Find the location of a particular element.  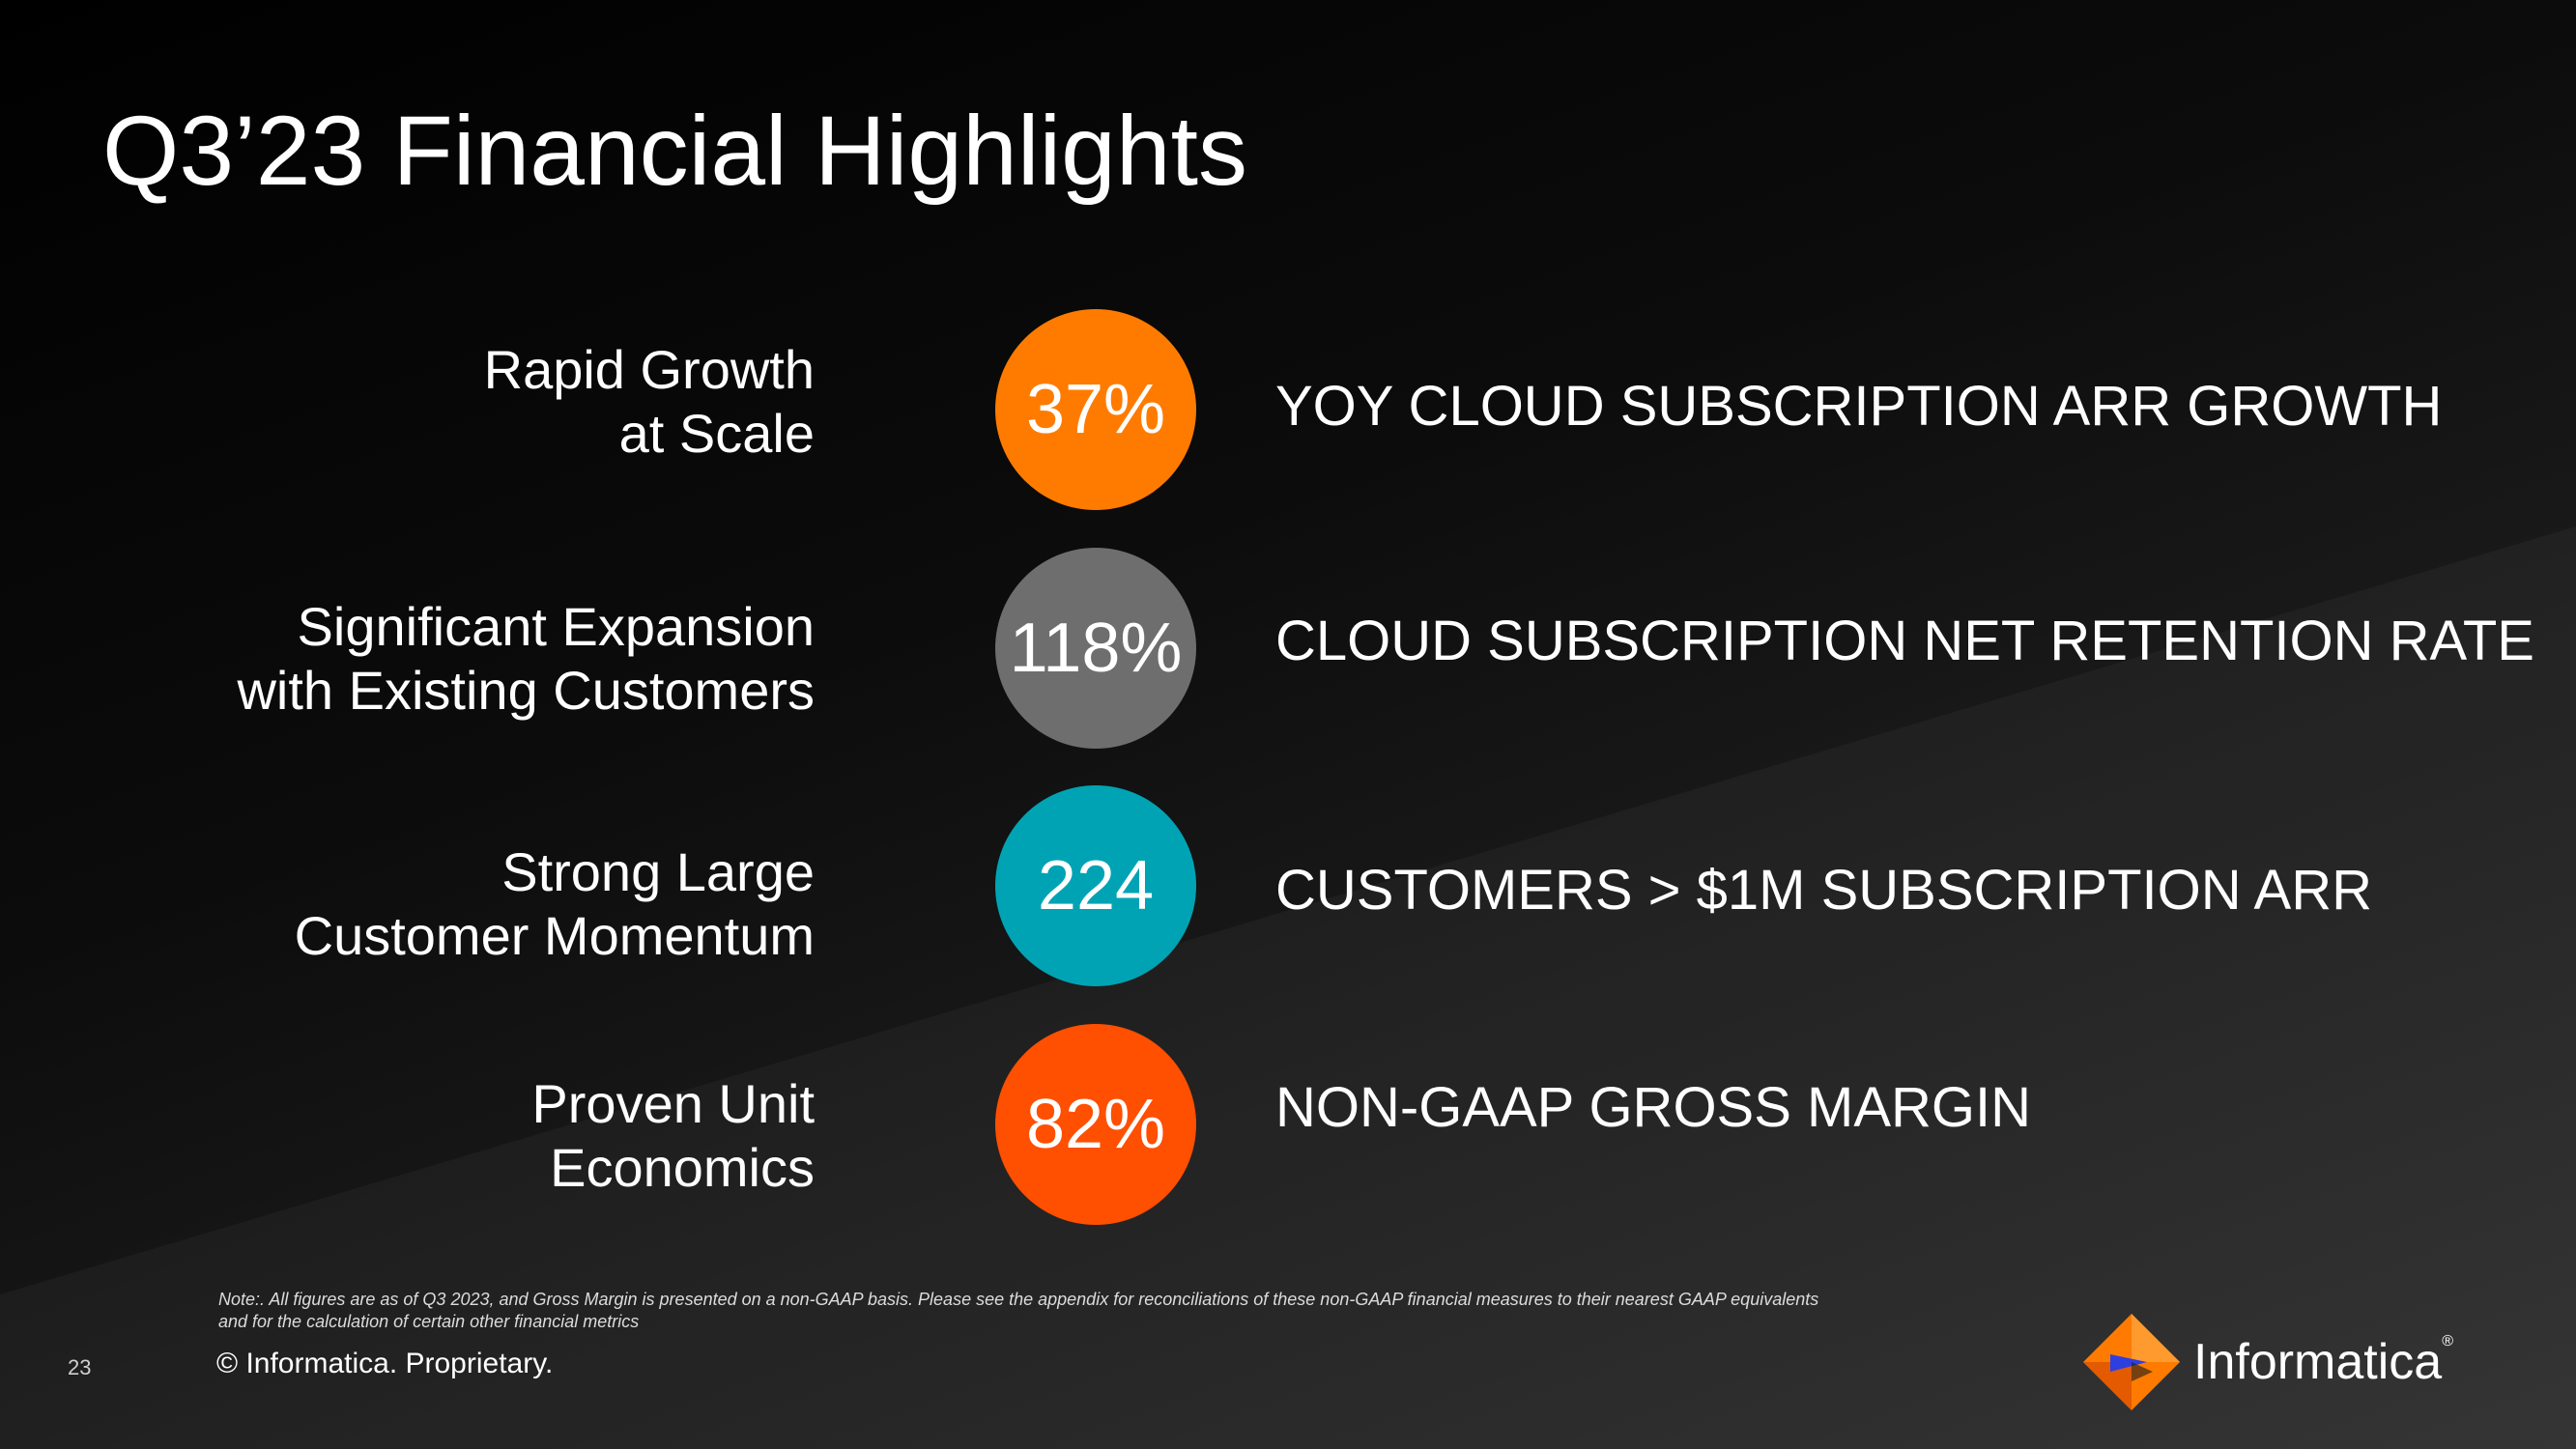

page-title: Q3’23 Financial Highlights is located at coordinates (675, 151).